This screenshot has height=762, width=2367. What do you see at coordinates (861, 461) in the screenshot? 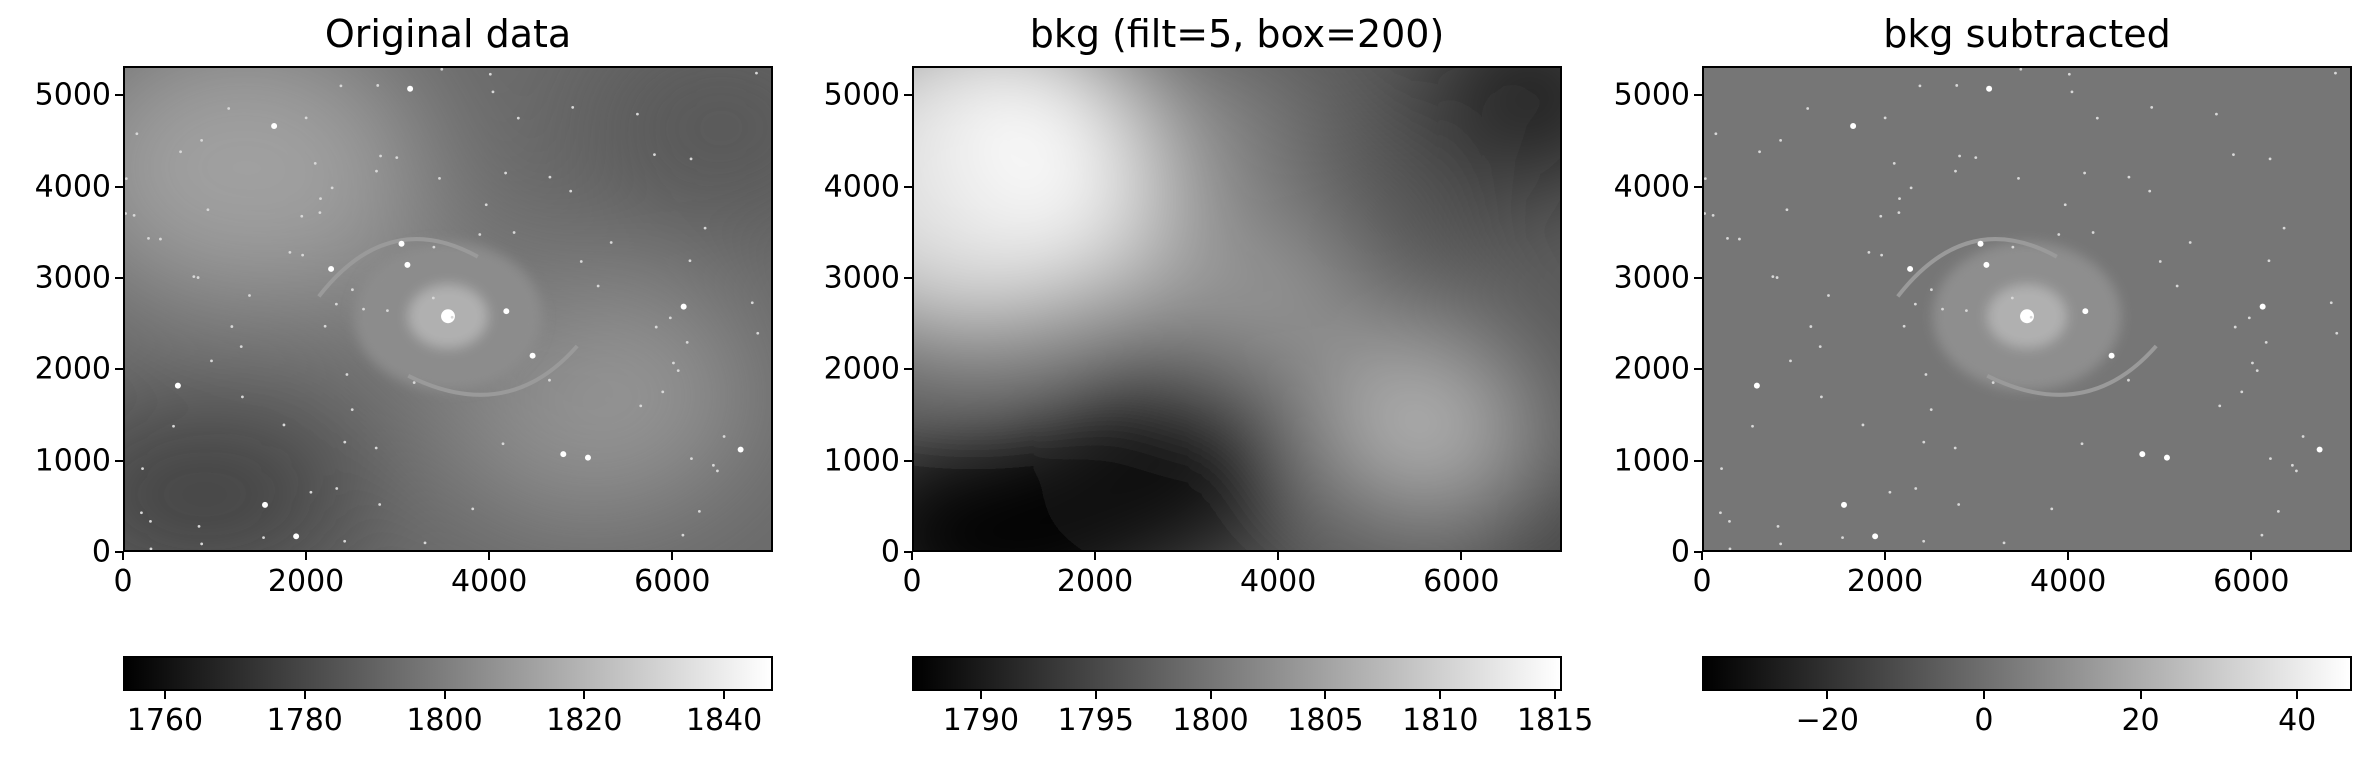
I see `y-tick-label: 1000` at bounding box center [861, 461].